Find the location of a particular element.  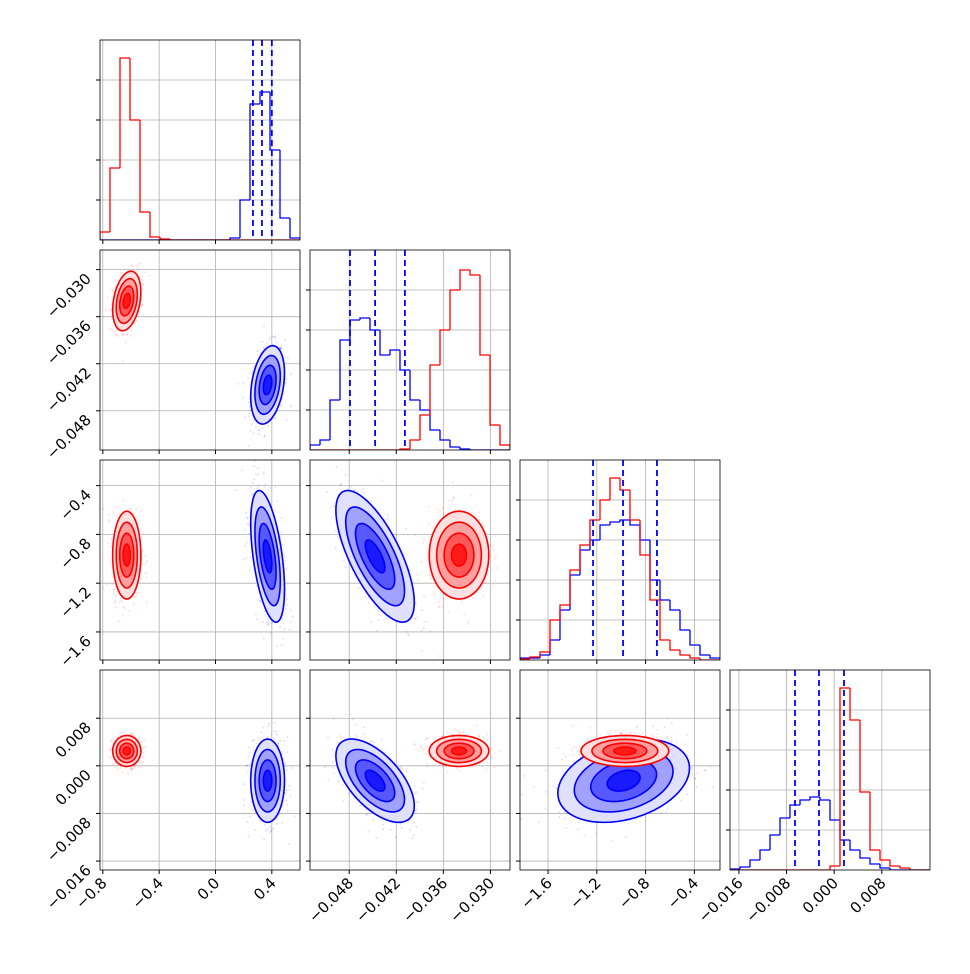

y-tick-label: −0.030 is located at coordinates (69, 296).